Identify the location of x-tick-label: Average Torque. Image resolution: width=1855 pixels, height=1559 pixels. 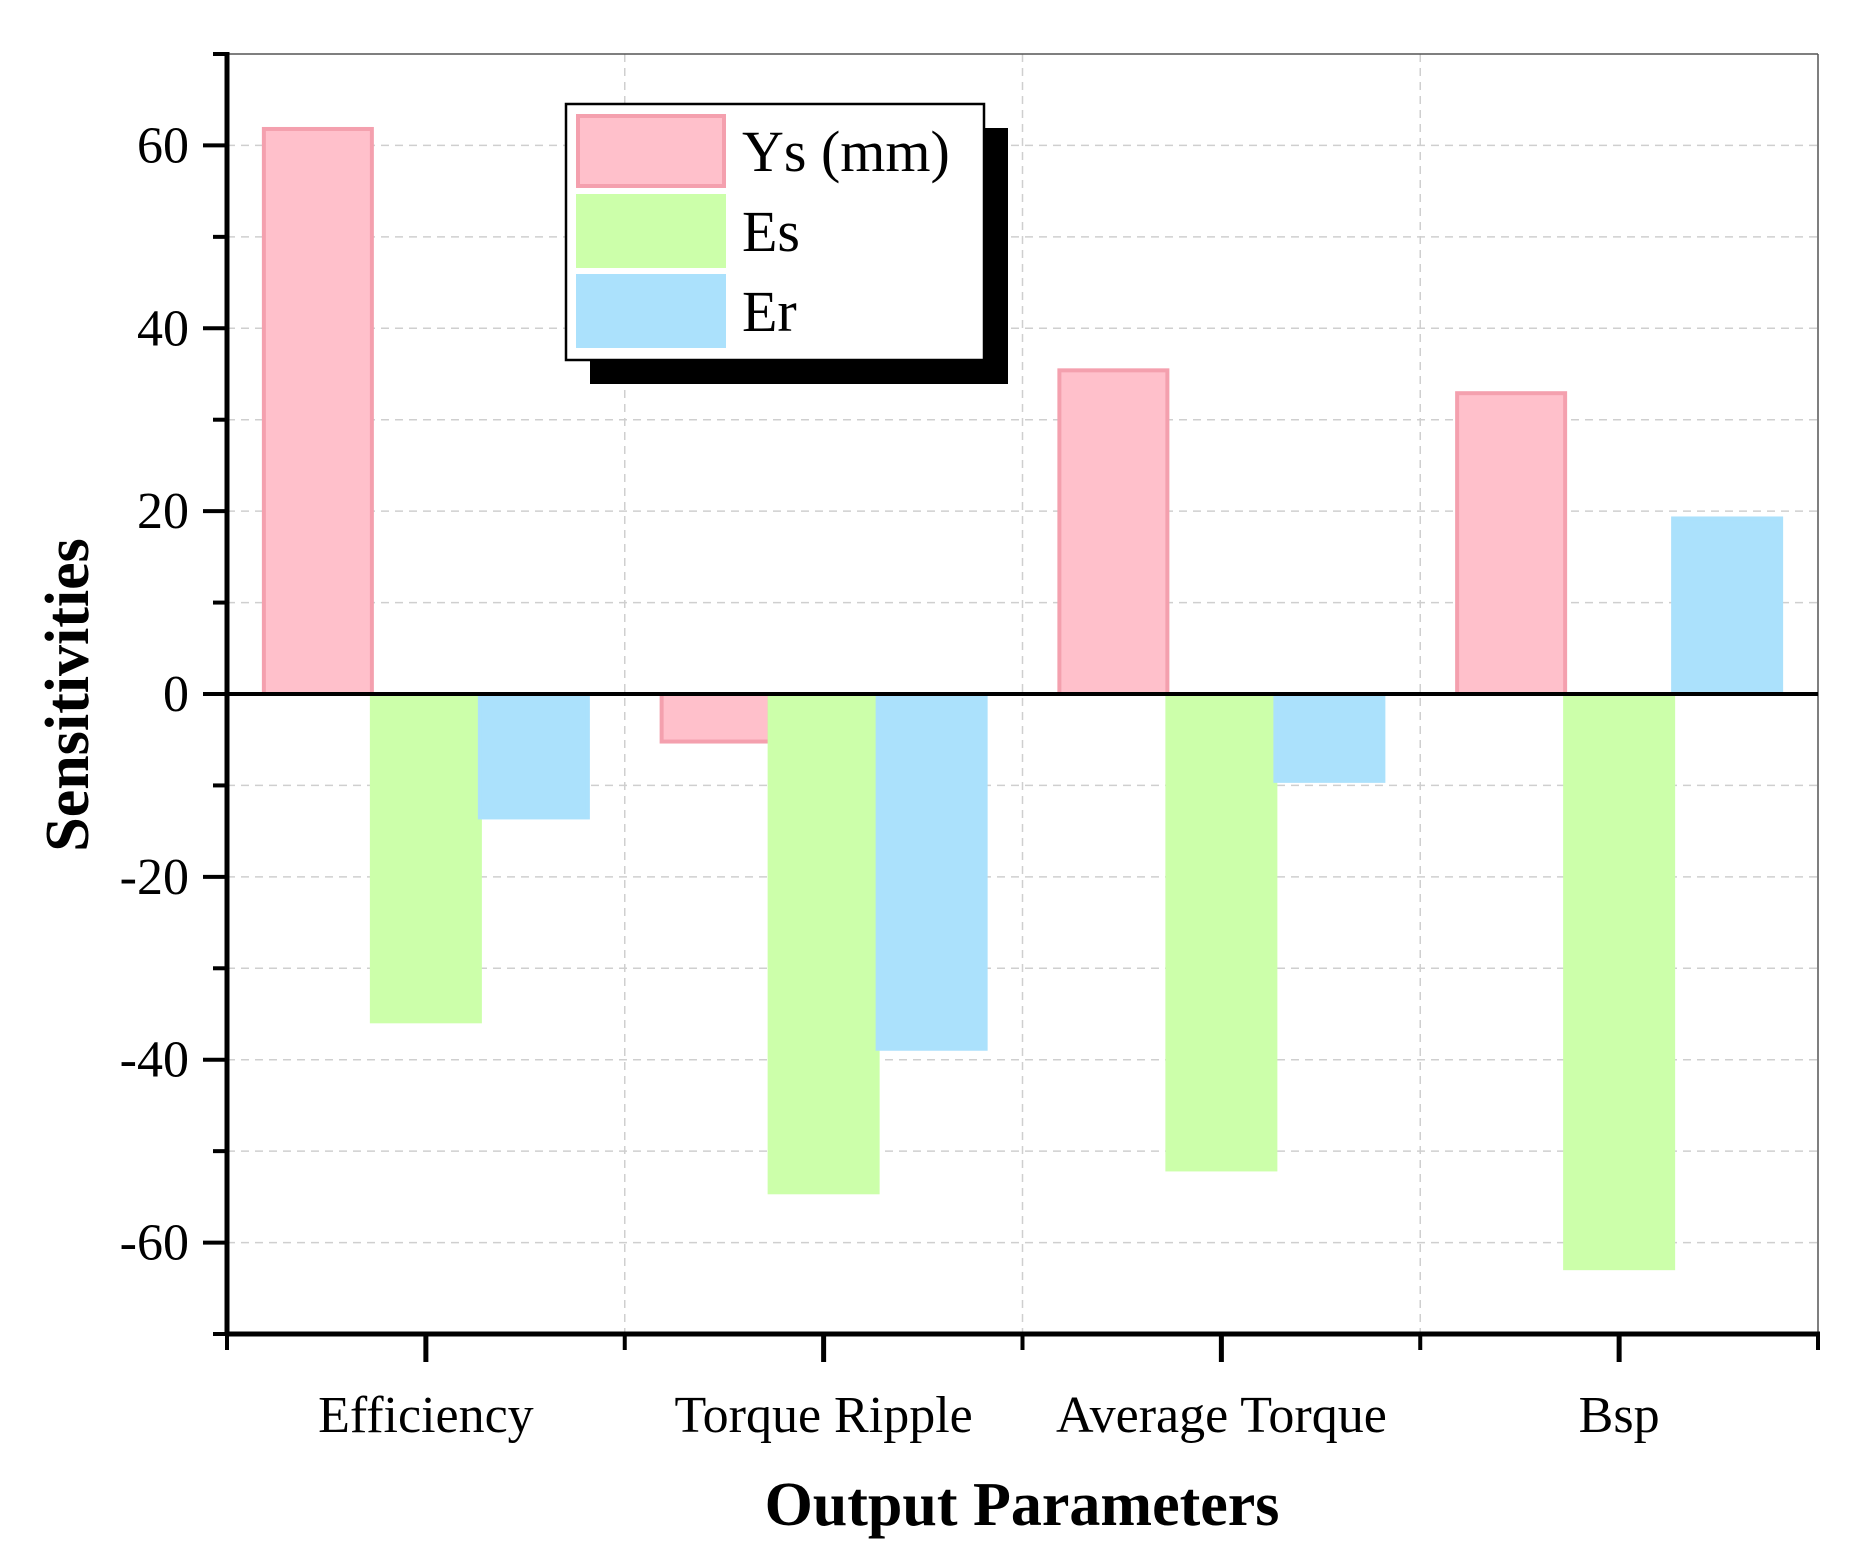
(1221, 1415).